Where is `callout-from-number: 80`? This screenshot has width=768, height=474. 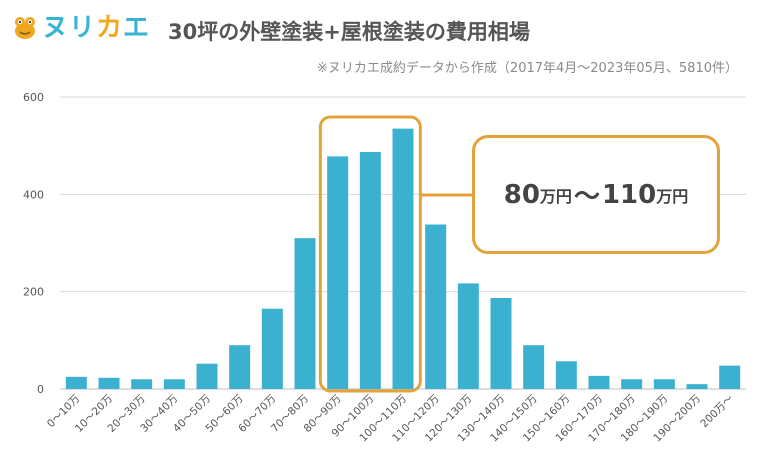
callout-from-number: 80 is located at coordinates (521, 194).